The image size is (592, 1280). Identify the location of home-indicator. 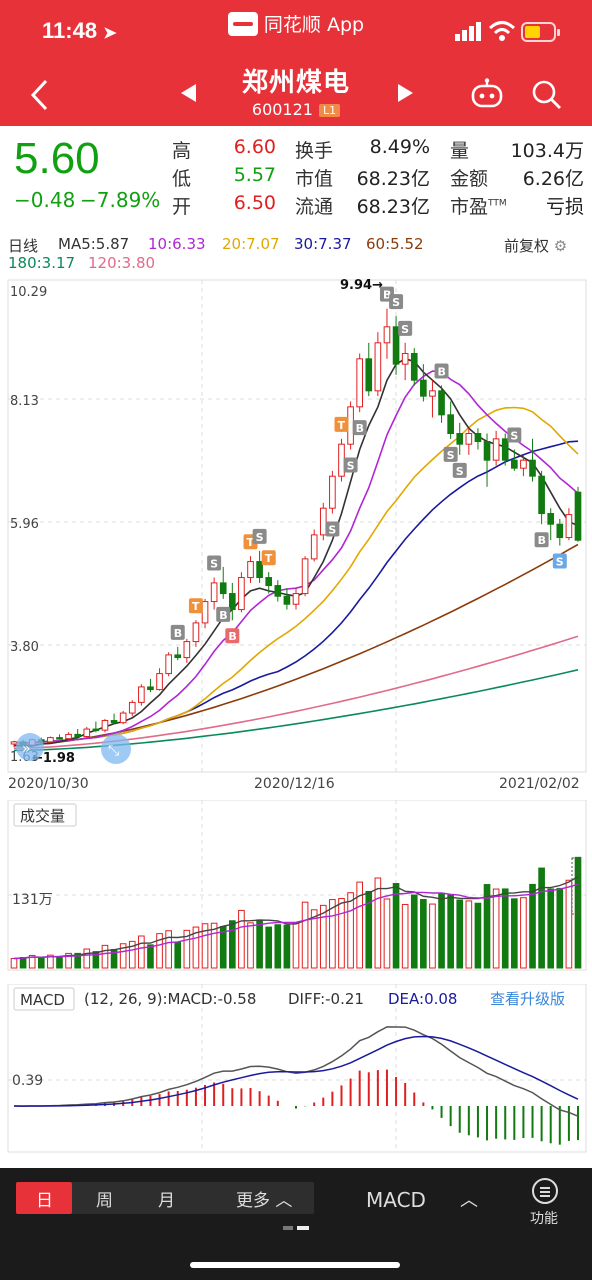
(295, 1265).